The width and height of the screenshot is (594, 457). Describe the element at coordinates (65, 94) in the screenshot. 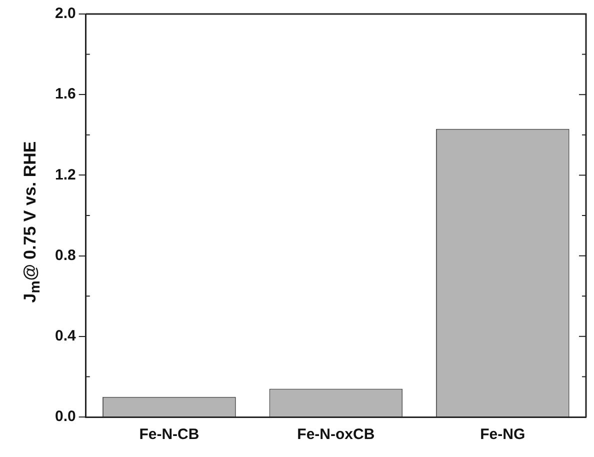

I see `y-tick-label: 1.6` at that location.